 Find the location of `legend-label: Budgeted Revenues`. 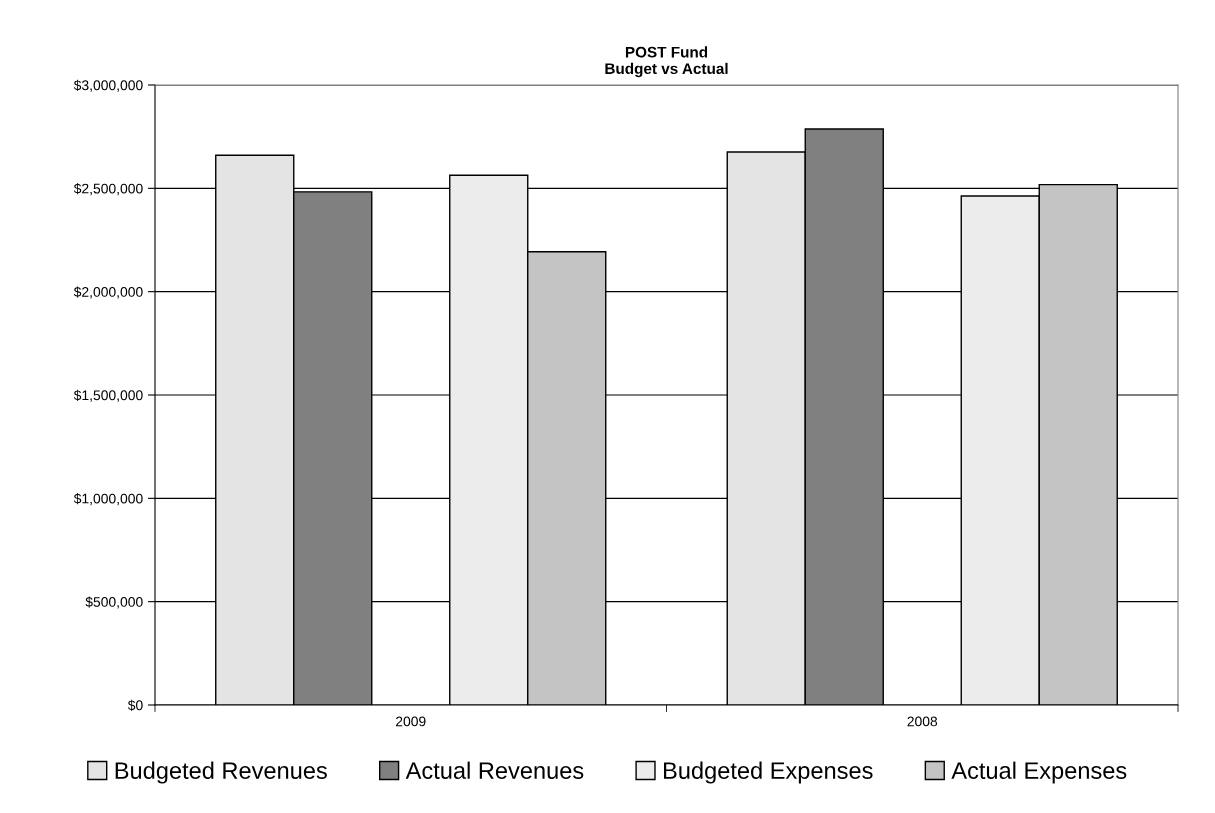

legend-label: Budgeted Revenues is located at coordinates (221, 772).